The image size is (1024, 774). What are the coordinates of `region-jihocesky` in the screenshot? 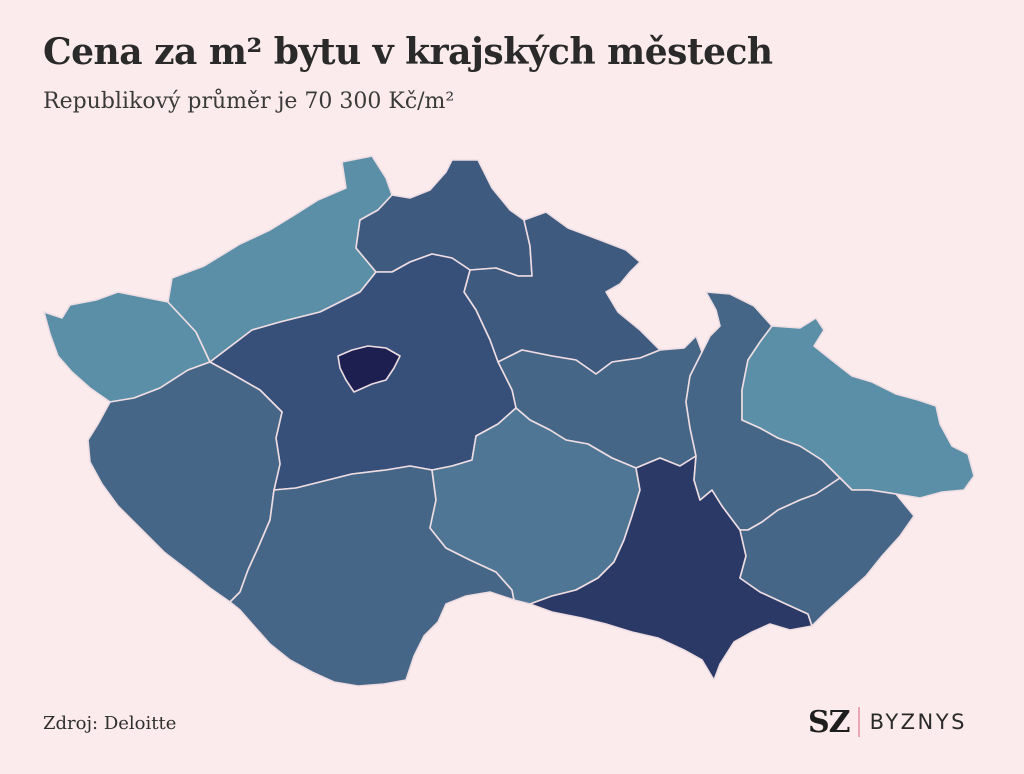 It's located at (372, 576).